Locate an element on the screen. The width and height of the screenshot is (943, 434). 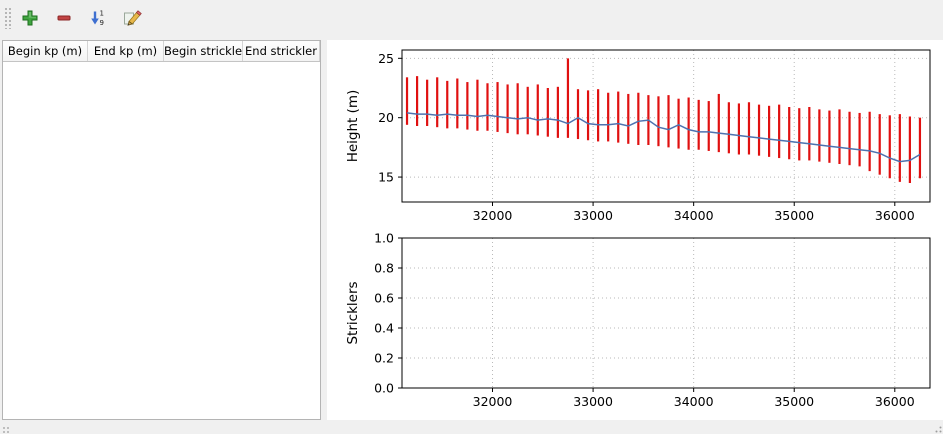
svg-text: 1 is located at coordinates (101, 14).